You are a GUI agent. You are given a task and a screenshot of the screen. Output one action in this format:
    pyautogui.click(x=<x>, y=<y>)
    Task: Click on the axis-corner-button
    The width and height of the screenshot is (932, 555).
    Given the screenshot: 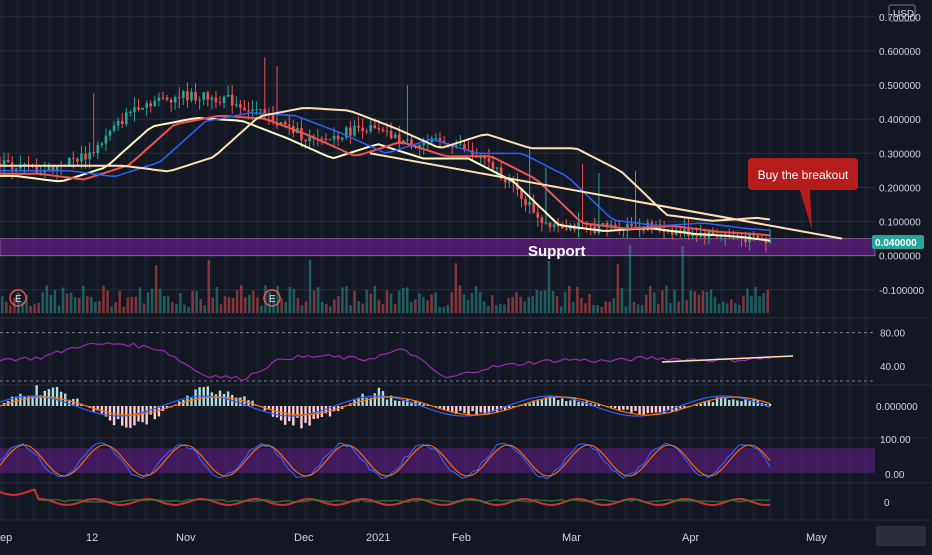 What is the action you would take?
    pyautogui.click(x=901, y=536)
    